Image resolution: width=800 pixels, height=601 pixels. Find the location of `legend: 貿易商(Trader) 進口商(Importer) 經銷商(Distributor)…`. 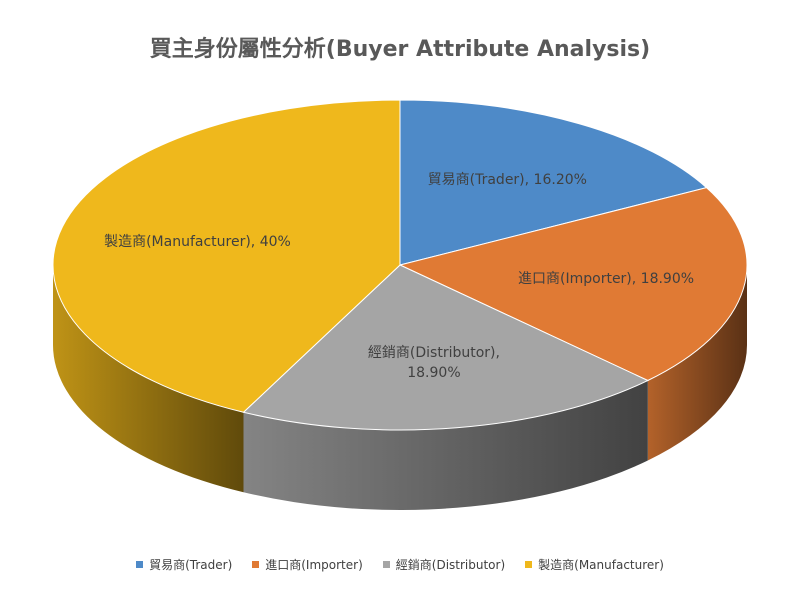

legend: 貿易商(Trader) 進口商(Importer) 經銷商(Distributor)… is located at coordinates (400, 564).